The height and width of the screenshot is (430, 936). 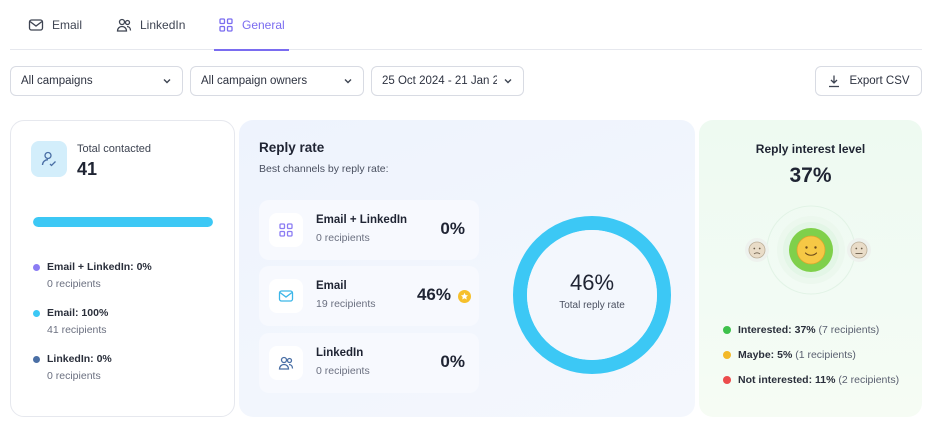 I want to click on contacted-progress-bar, so click(x=123, y=222).